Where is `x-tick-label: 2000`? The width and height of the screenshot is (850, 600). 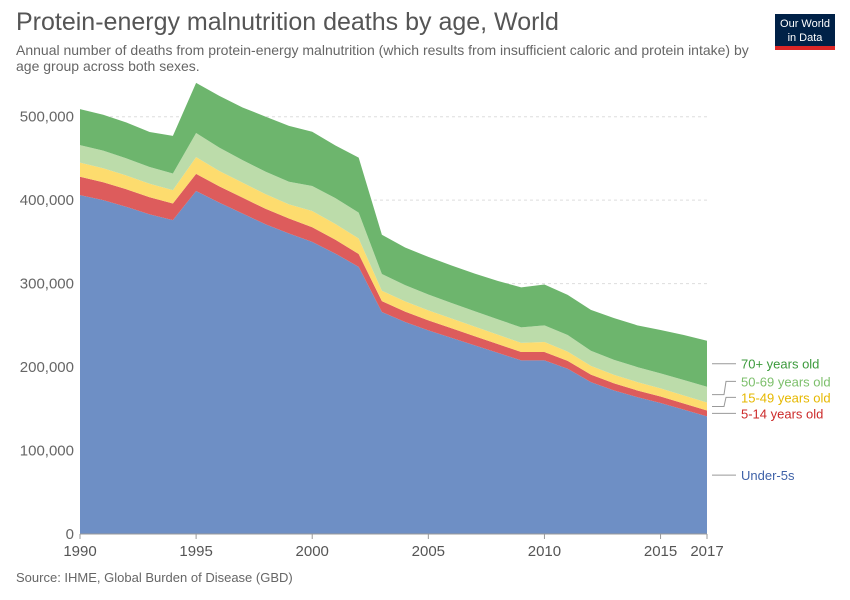 x-tick-label: 2000 is located at coordinates (312, 551).